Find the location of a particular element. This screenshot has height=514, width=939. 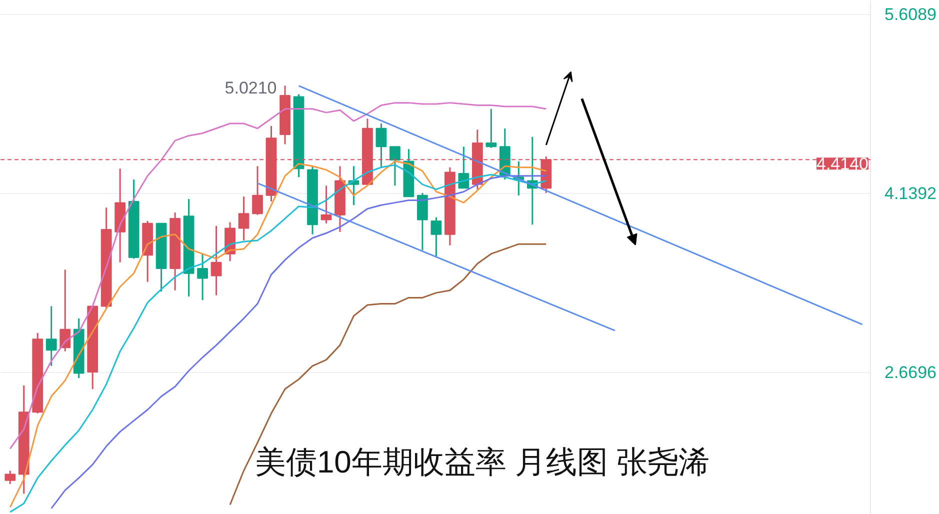

annotation: 美债10年期收益率 月线图 张尧浠 is located at coordinates (482, 462).